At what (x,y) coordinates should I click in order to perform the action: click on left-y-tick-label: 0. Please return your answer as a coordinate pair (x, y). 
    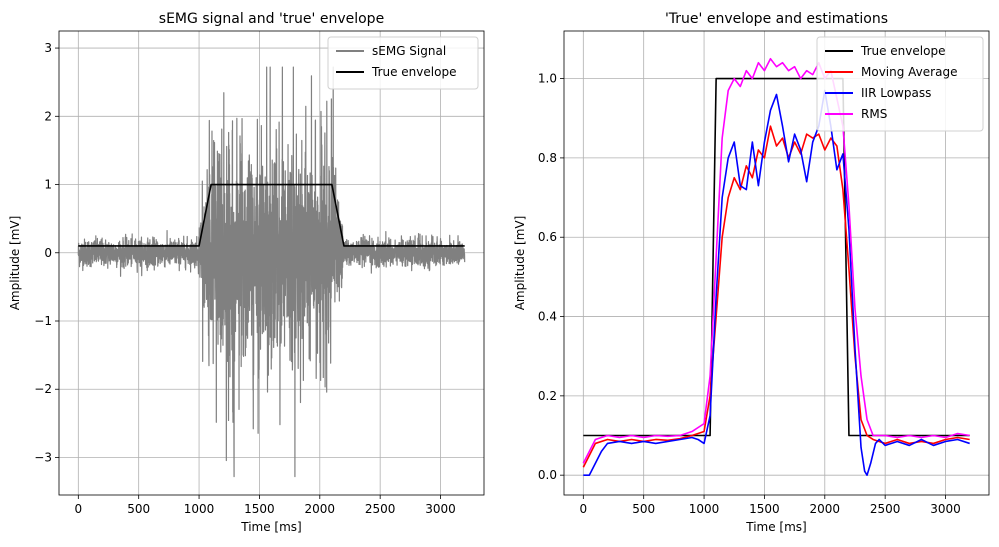
    Looking at the image, I should click on (48, 253).